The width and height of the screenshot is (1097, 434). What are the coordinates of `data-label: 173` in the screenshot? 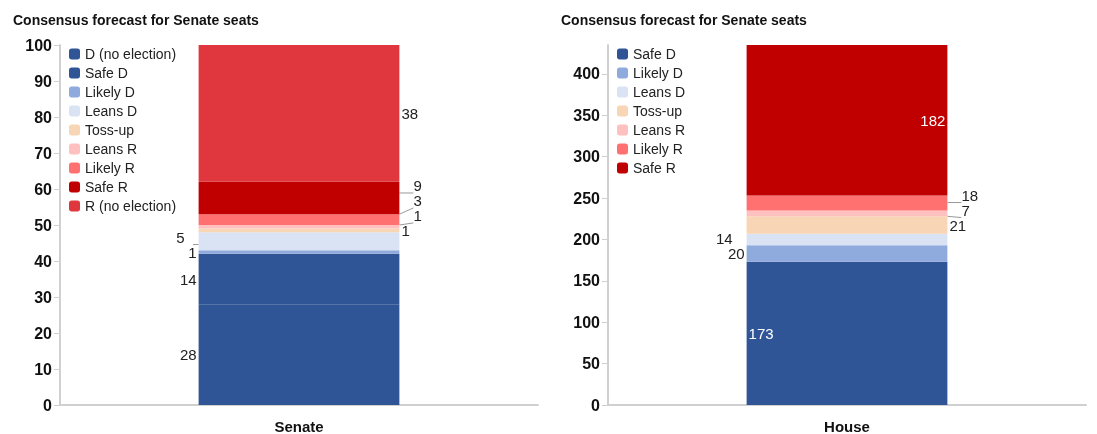 It's located at (761, 333).